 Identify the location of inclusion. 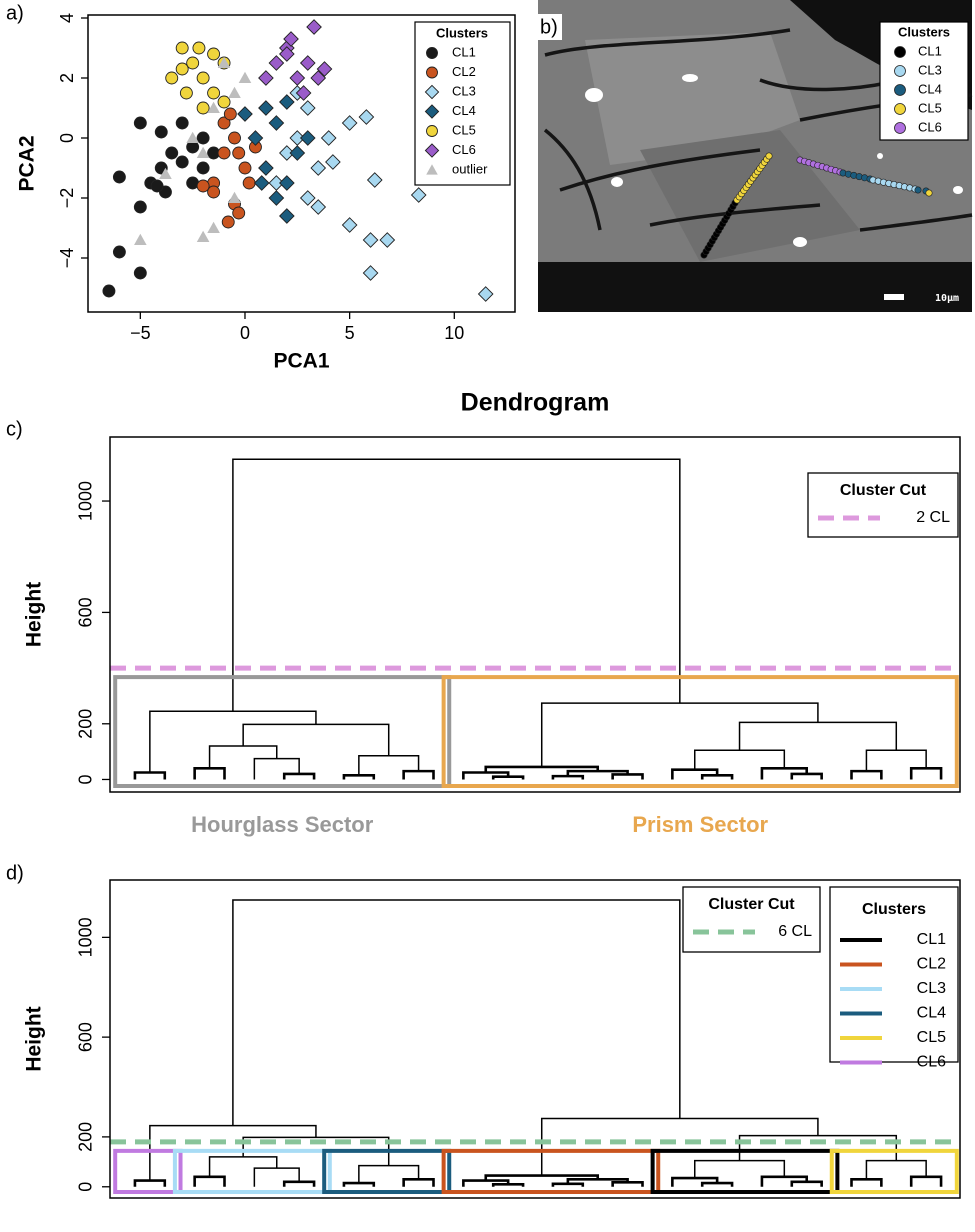
(690, 78).